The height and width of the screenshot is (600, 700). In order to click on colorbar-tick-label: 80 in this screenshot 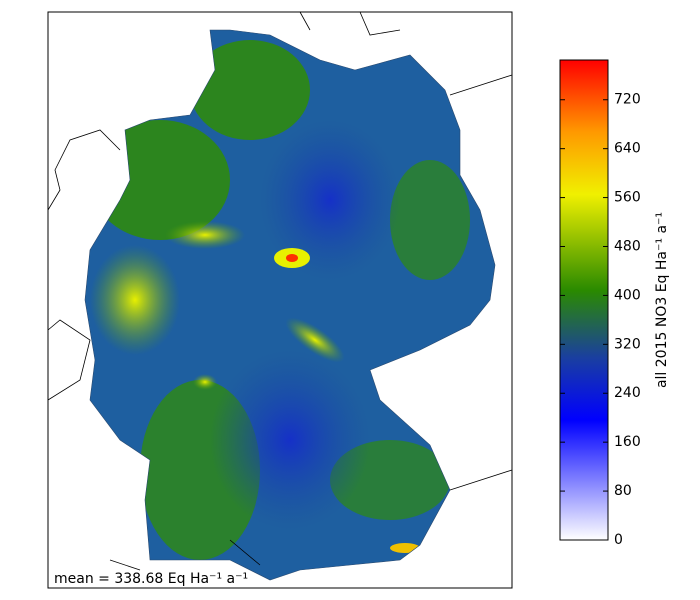, I will do `click(623, 491)`.